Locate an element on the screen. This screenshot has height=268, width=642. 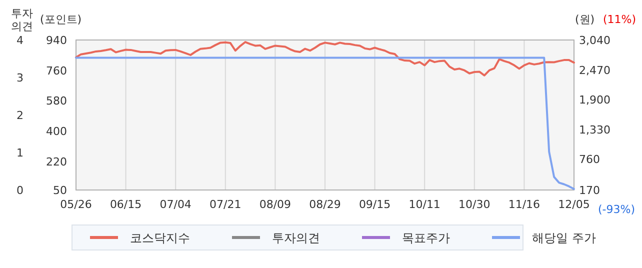
y-tick-label: 2 is located at coordinates (20, 115).